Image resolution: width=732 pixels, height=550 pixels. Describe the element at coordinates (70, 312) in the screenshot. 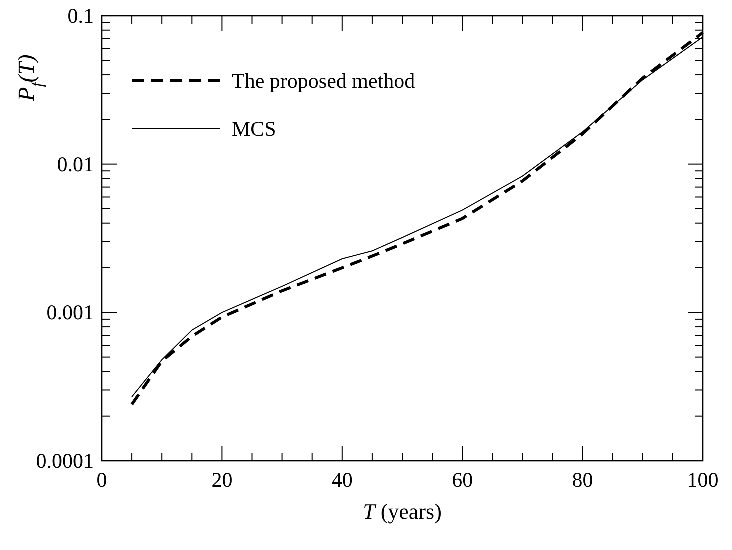

I see `y-tick-label: 0.001` at that location.